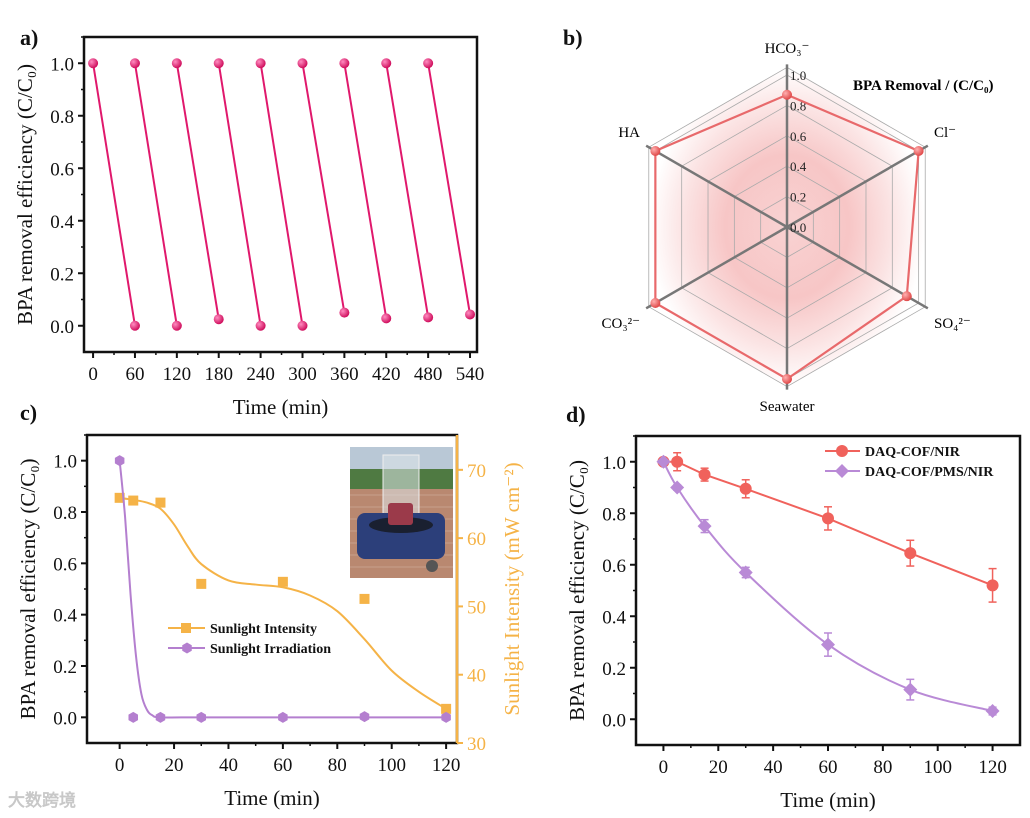 This screenshot has height=818, width=1030. Describe the element at coordinates (842, 471) in the screenshot. I see `legend-marker-pms` at that location.